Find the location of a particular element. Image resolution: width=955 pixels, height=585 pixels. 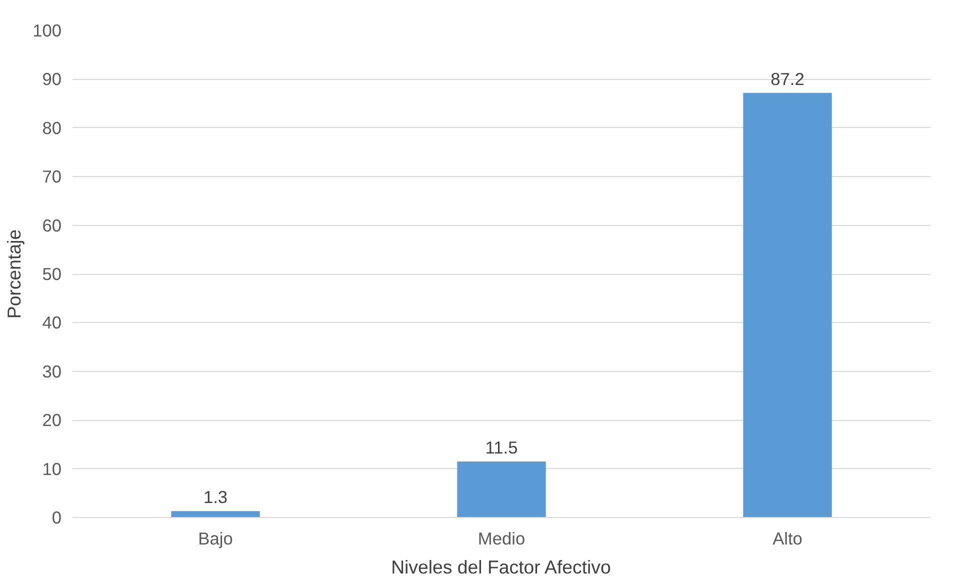

y-tick-label: 20 is located at coordinates (52, 420).